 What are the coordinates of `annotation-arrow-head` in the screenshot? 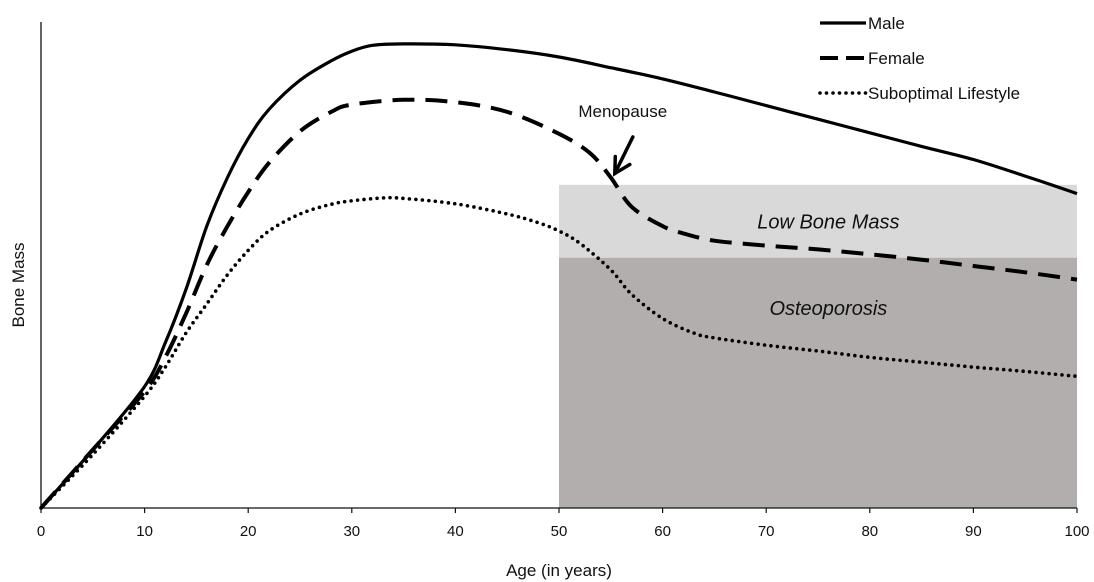 It's located at (622, 165).